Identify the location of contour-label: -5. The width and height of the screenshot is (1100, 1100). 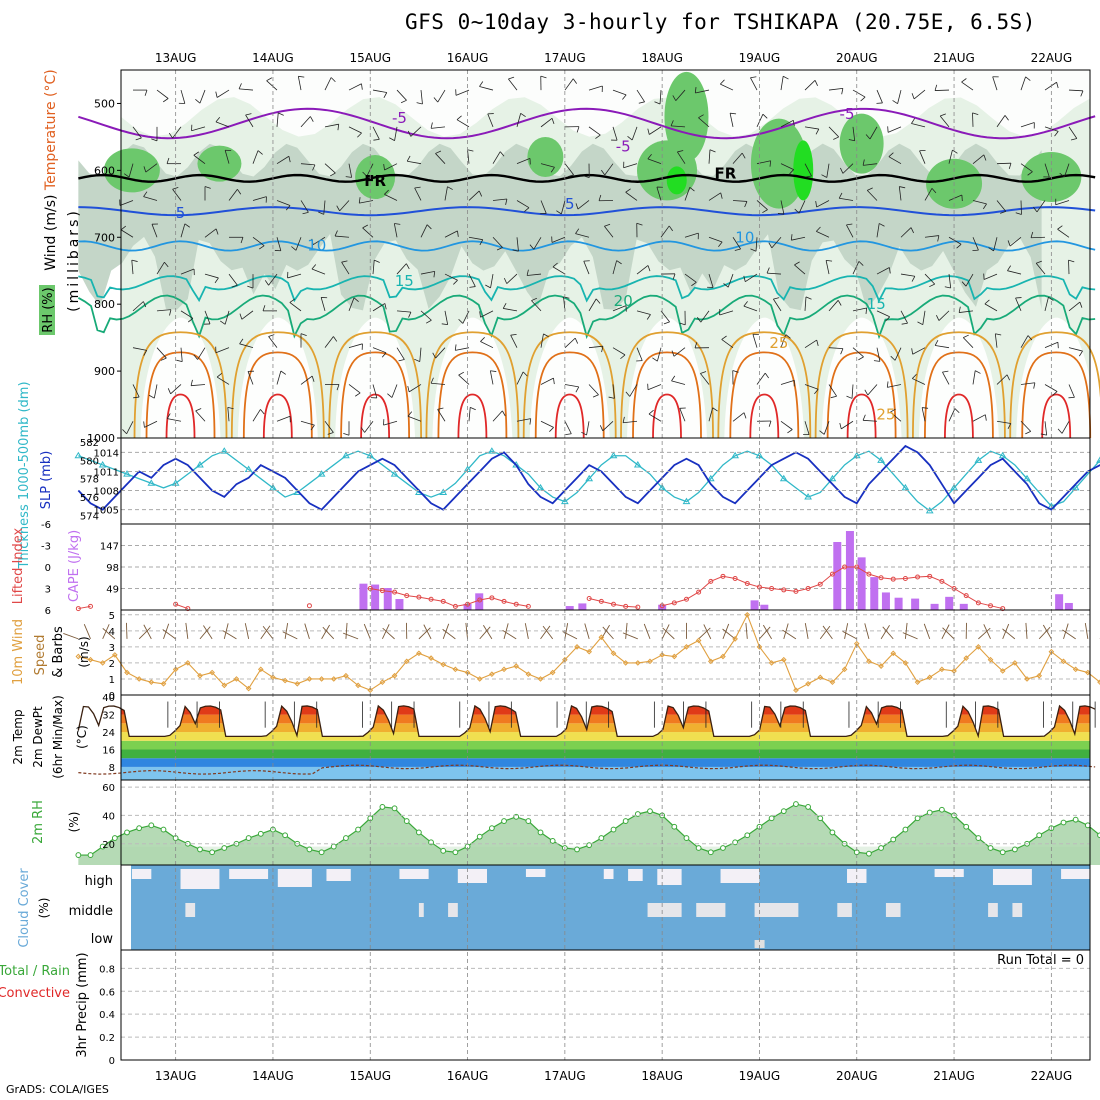
(399, 118).